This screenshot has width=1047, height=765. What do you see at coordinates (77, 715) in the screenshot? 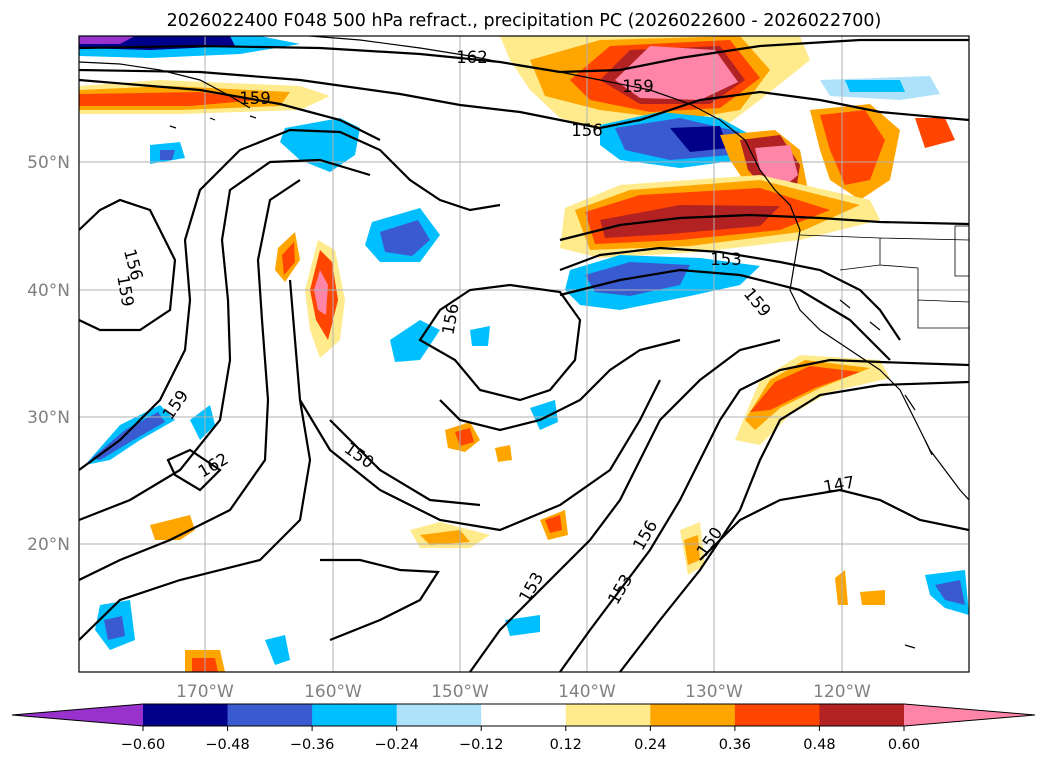
I see `colorbar-extend-left` at bounding box center [77, 715].